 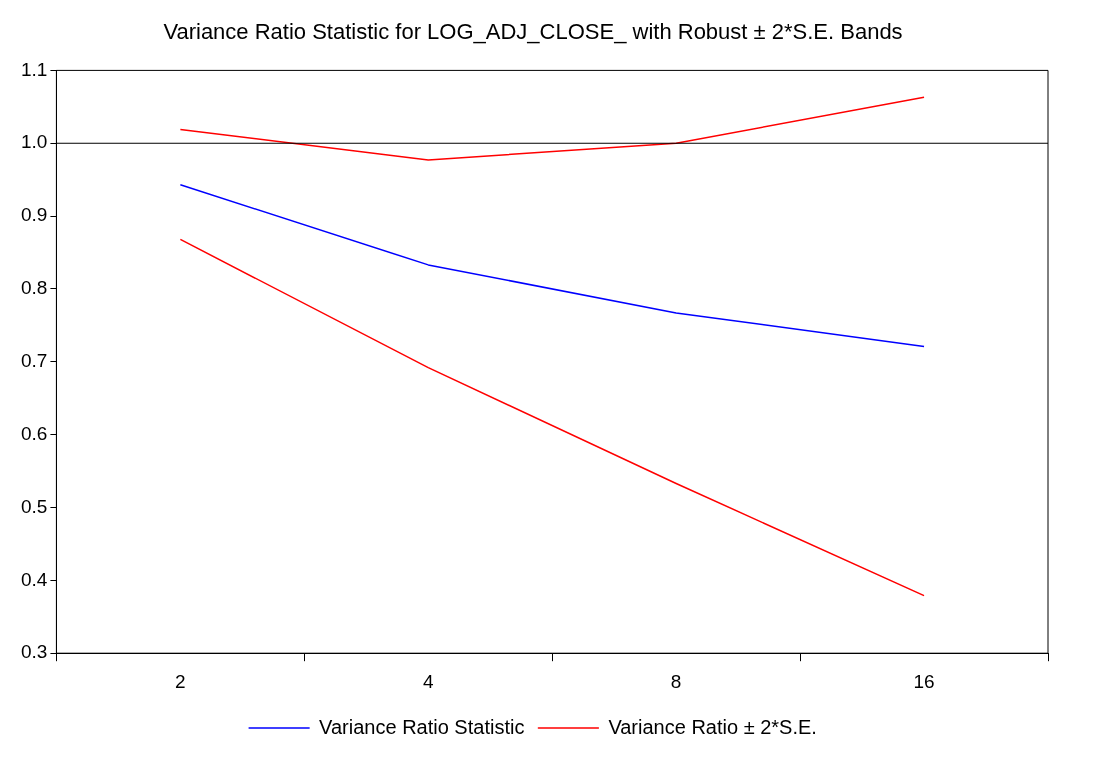 I want to click on y-tick-label: 0.9, so click(x=34, y=215).